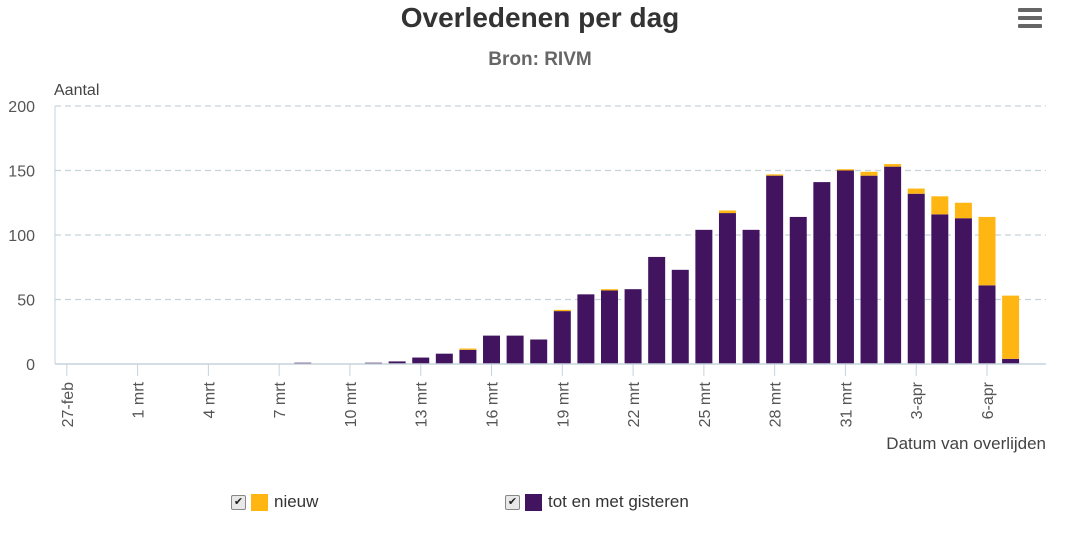 The image size is (1080, 533). I want to click on x-tick-label: 25 mrt, so click(705, 404).